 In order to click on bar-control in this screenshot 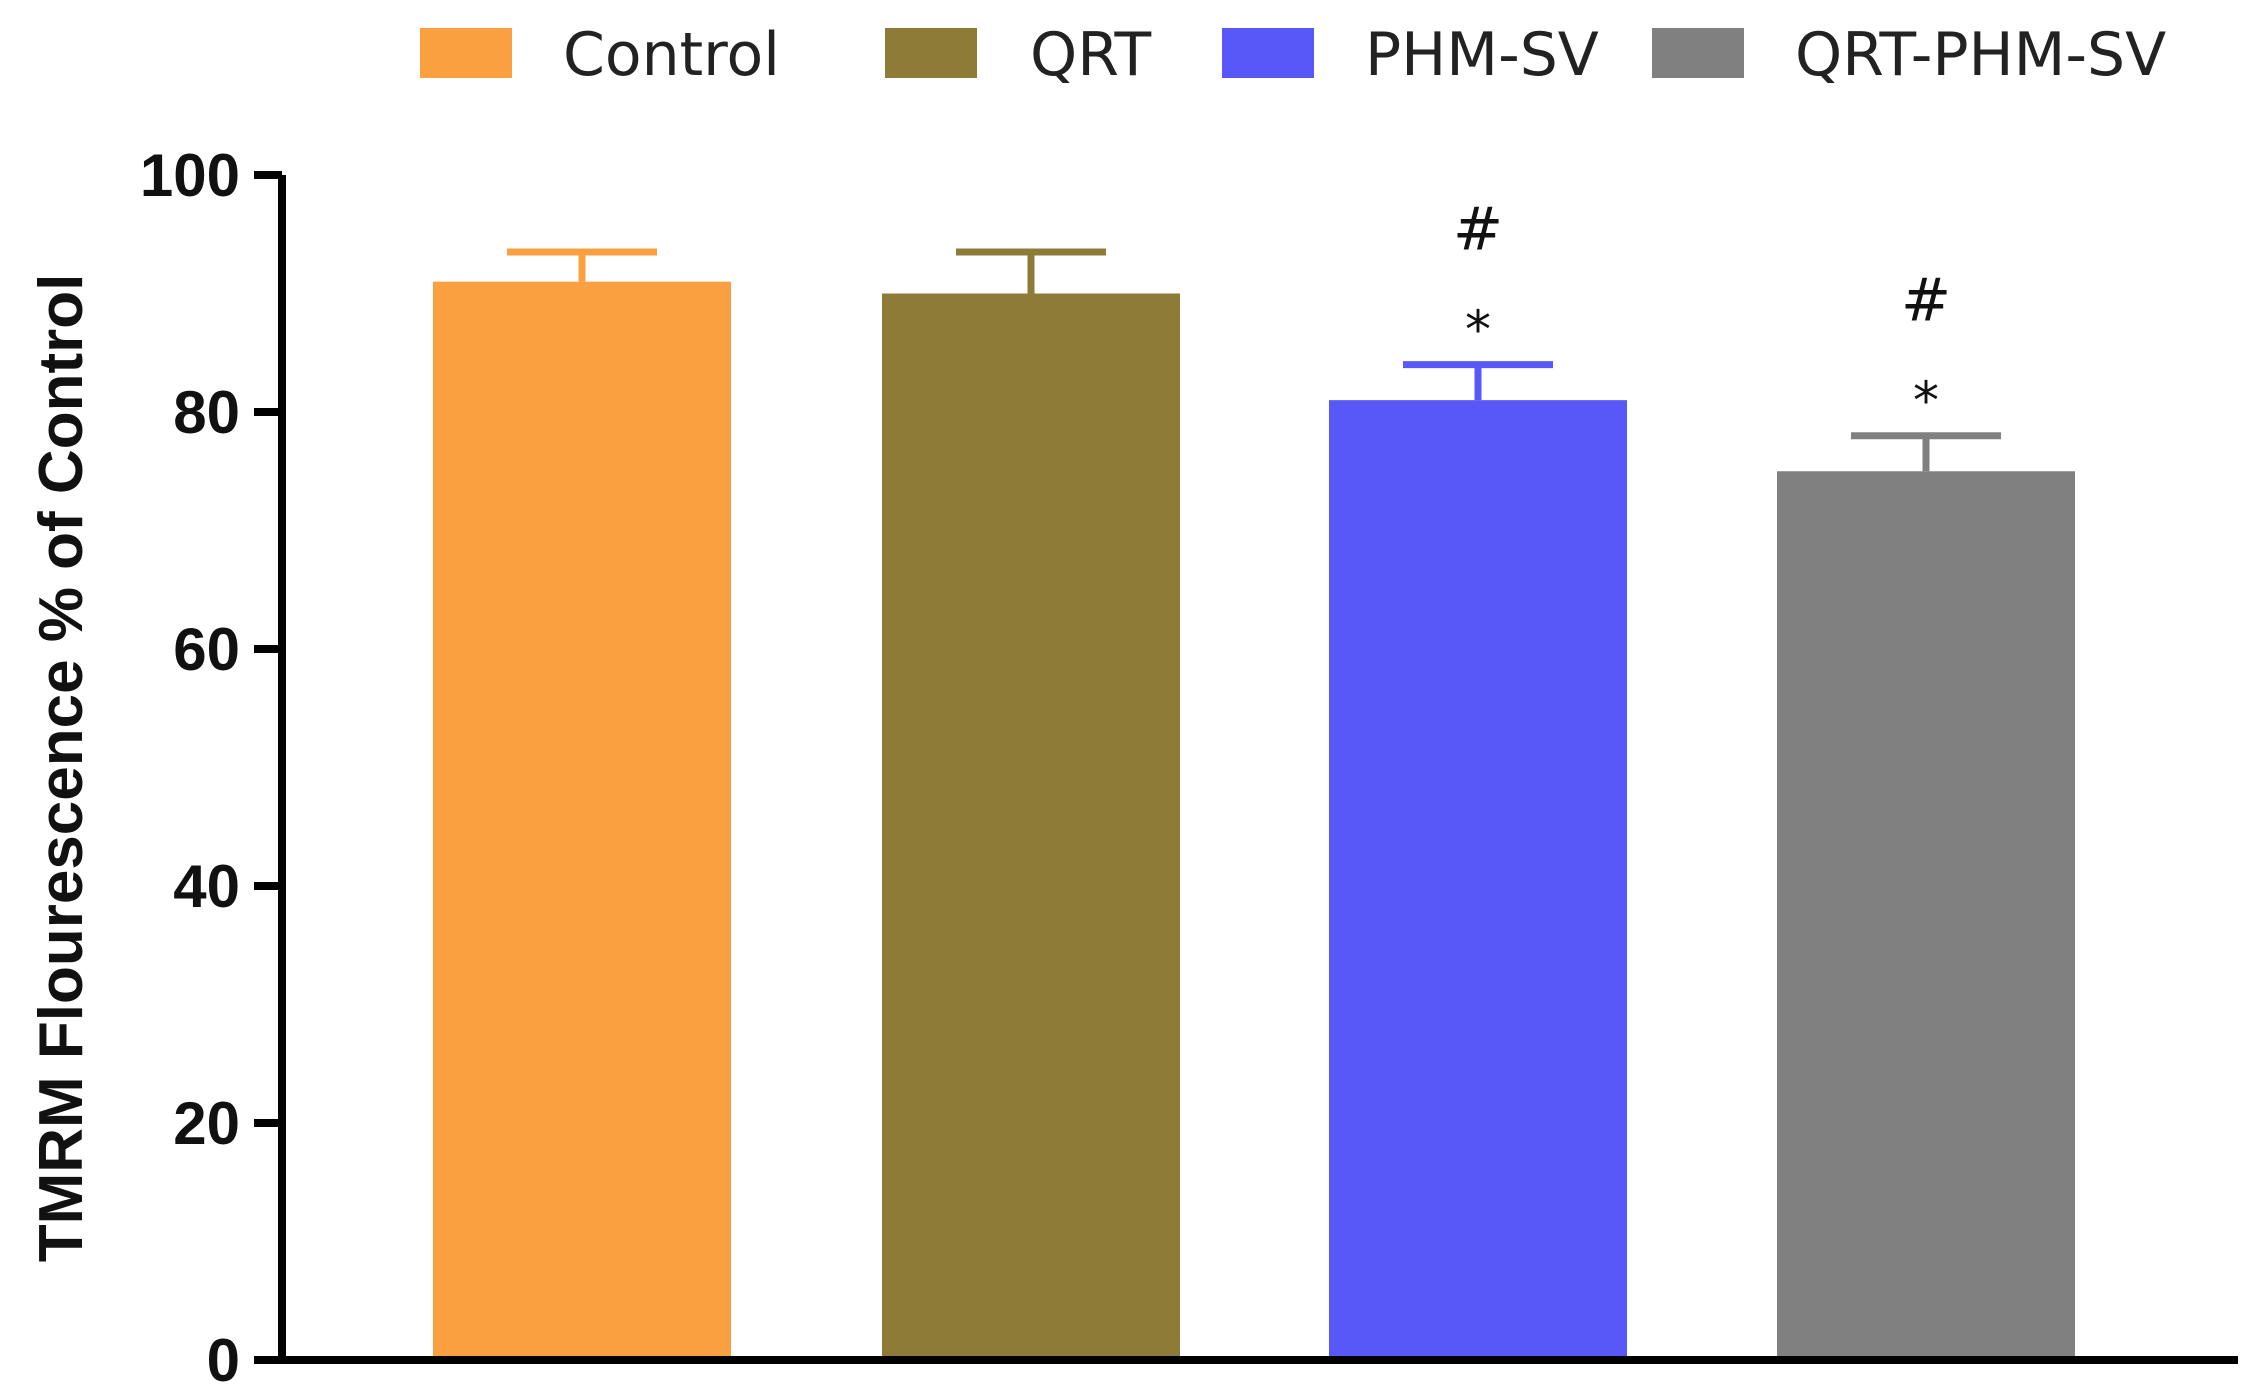, I will do `click(582, 820)`.